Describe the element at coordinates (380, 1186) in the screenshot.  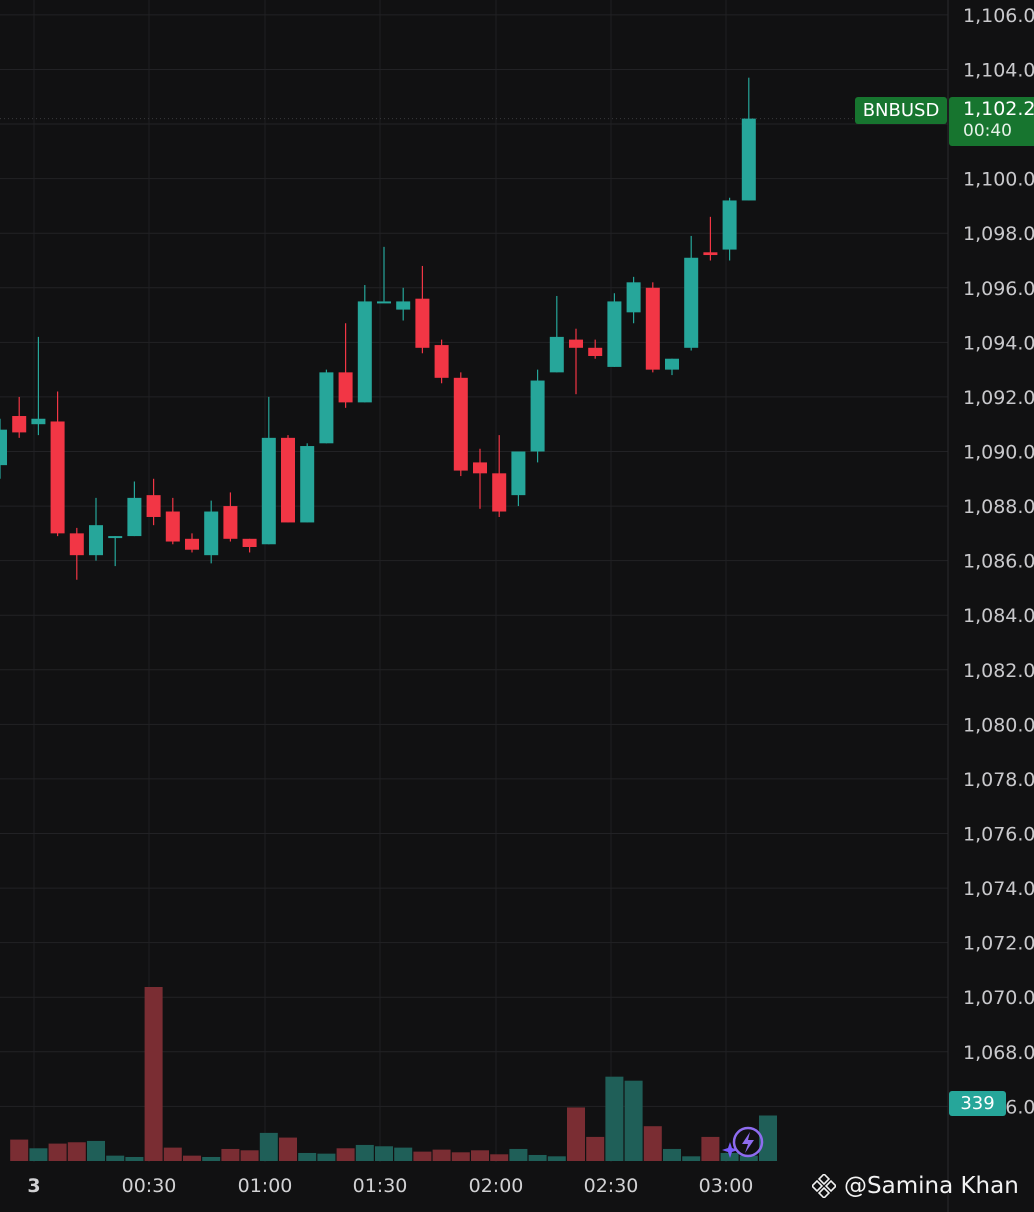
I see `time-tick-label: 01:30` at that location.